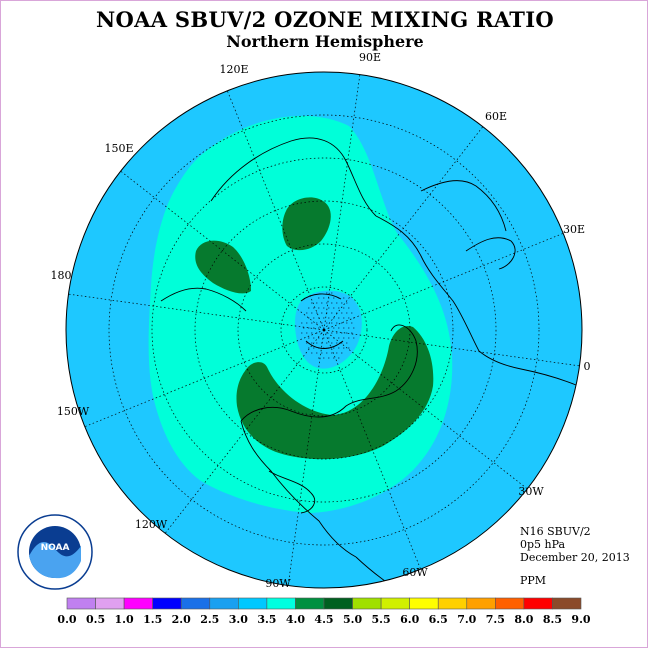 This screenshot has width=648, height=648. I want to click on legend-tick-label: 3.5, so click(266, 619).